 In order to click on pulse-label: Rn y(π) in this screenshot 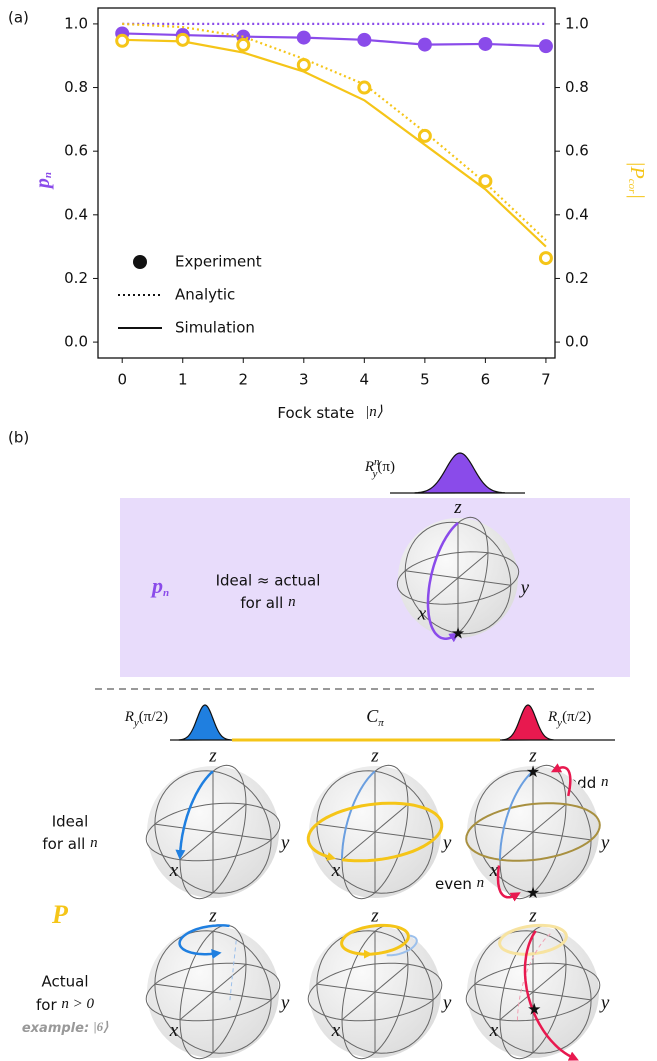, I will do `click(379, 468)`.